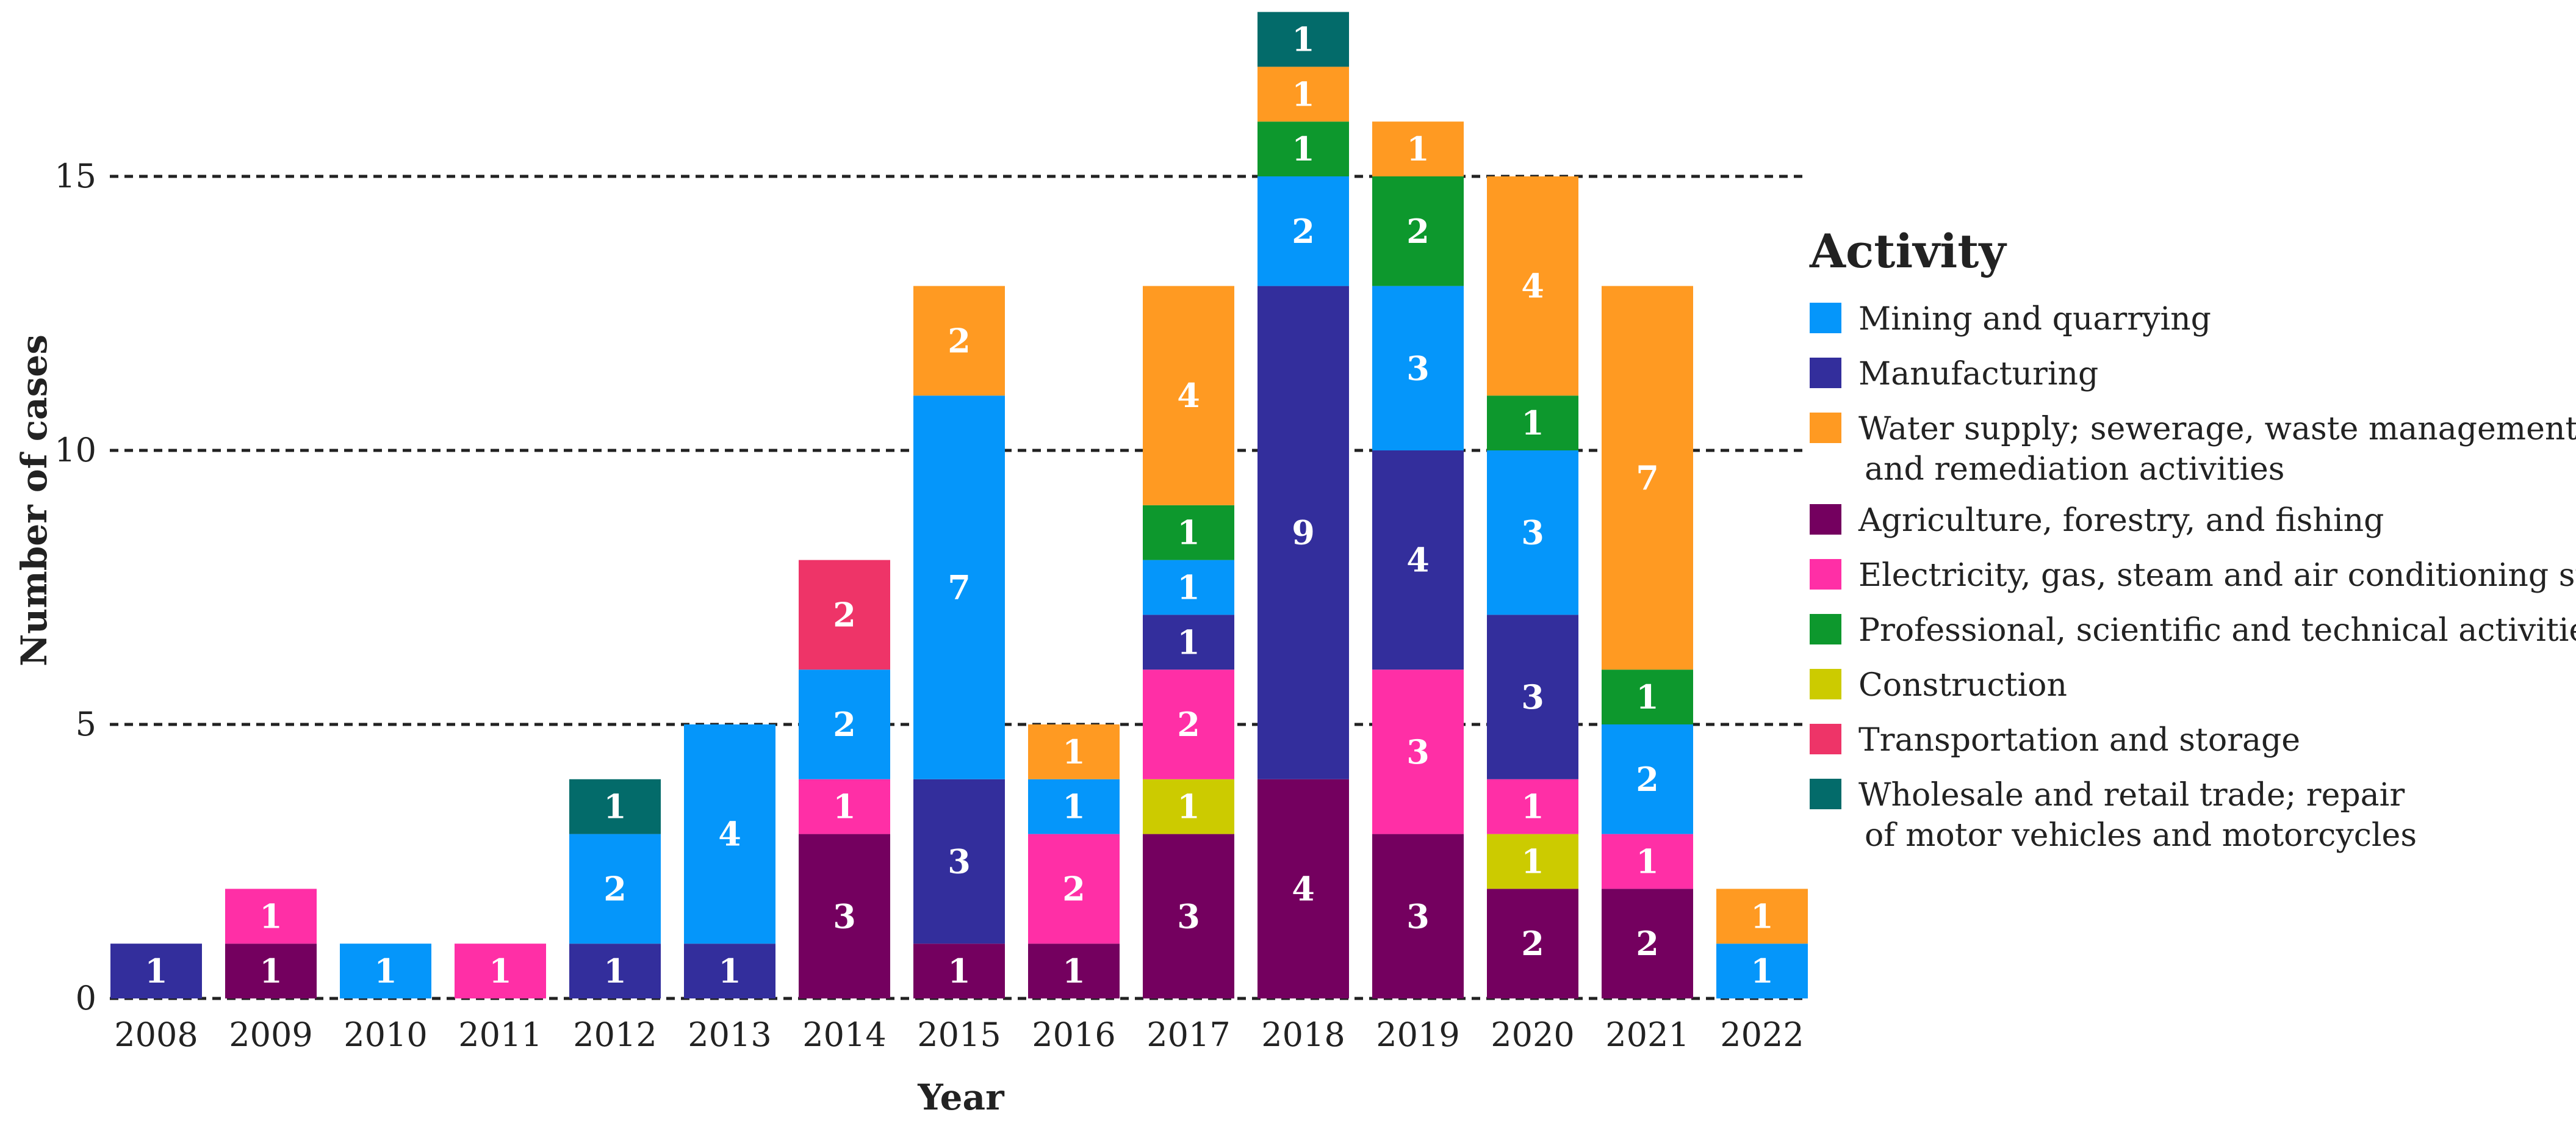  What do you see at coordinates (2079, 740) in the screenshot?
I see `legend-label: Transportation and storage` at bounding box center [2079, 740].